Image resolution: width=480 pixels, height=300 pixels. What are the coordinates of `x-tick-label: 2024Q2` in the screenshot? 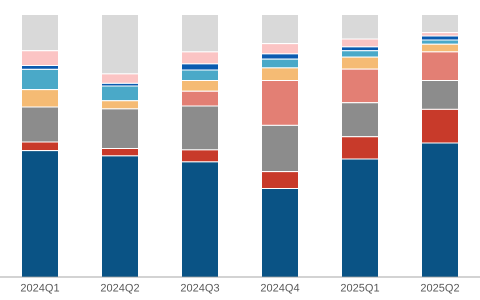 It's located at (120, 288).